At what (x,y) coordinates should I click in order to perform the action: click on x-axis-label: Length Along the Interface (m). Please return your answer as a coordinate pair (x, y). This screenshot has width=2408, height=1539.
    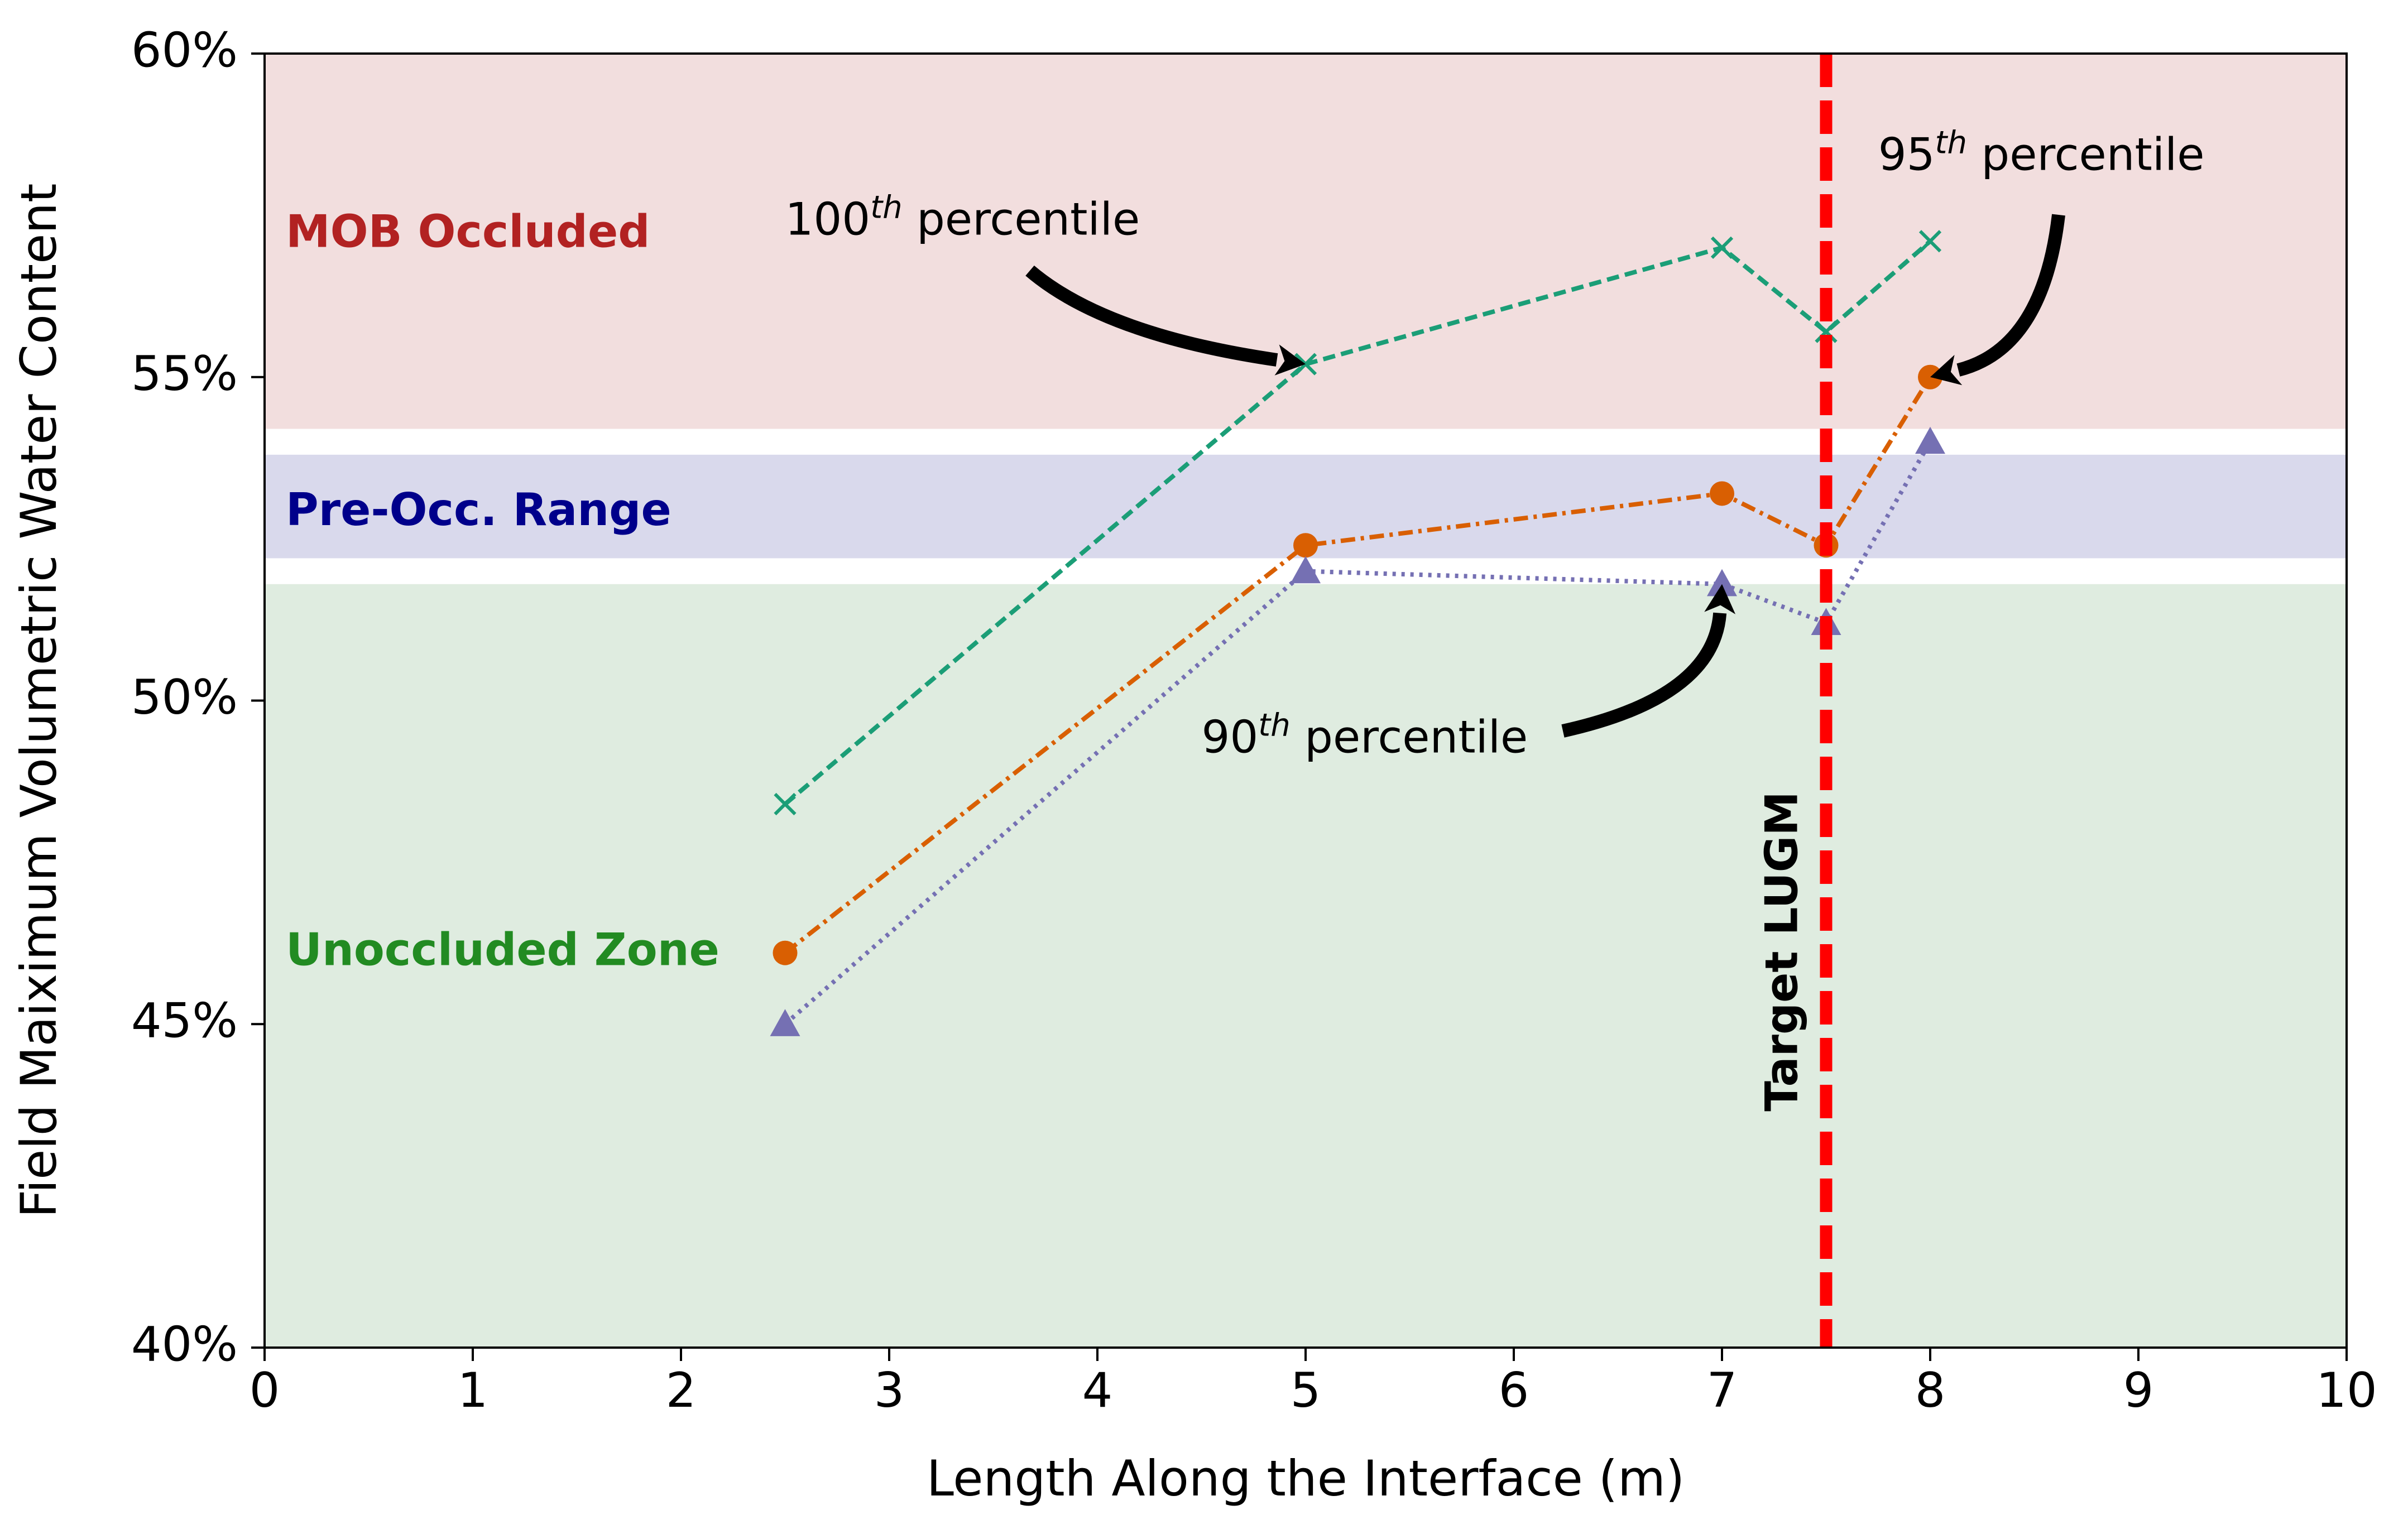
    Looking at the image, I should click on (1306, 1478).